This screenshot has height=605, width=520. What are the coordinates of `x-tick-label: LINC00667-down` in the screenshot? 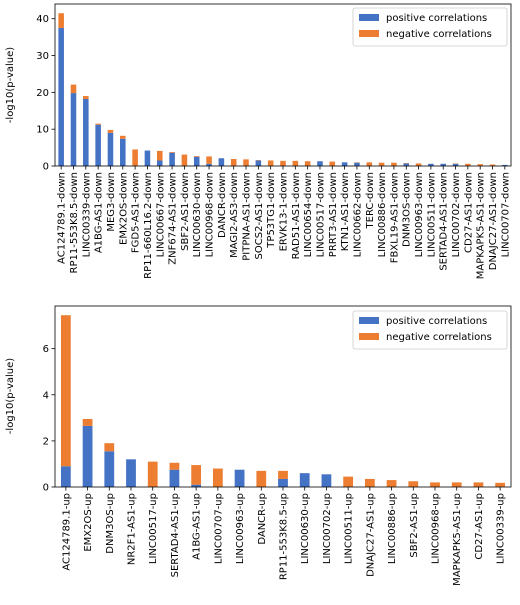 It's located at (160, 214).